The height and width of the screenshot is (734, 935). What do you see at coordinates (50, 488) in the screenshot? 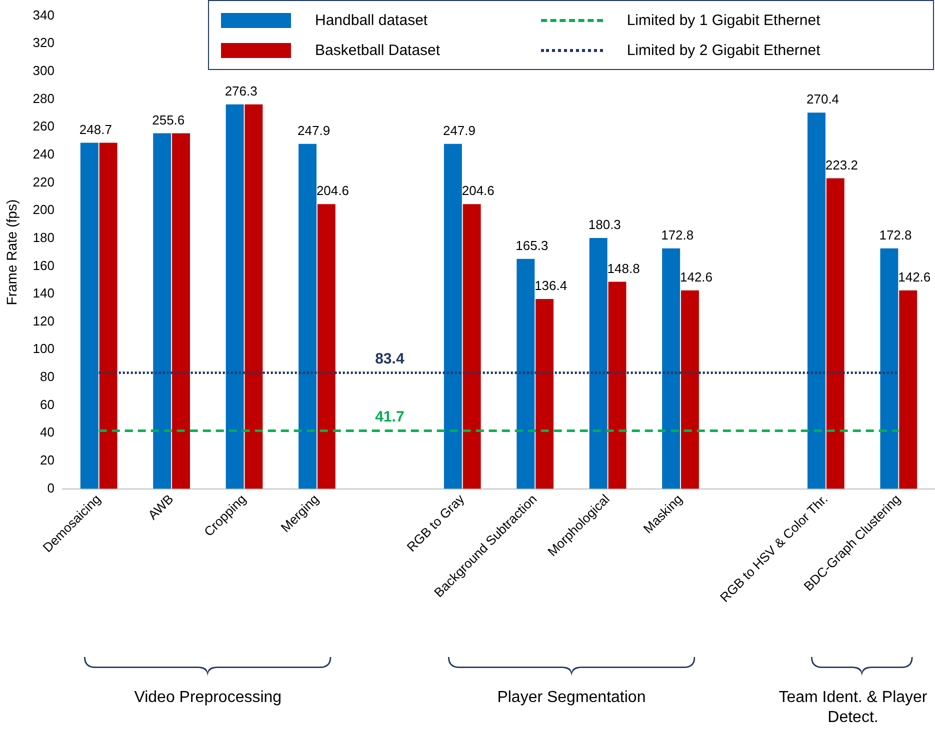
I see `y-tick-label: 0` at bounding box center [50, 488].